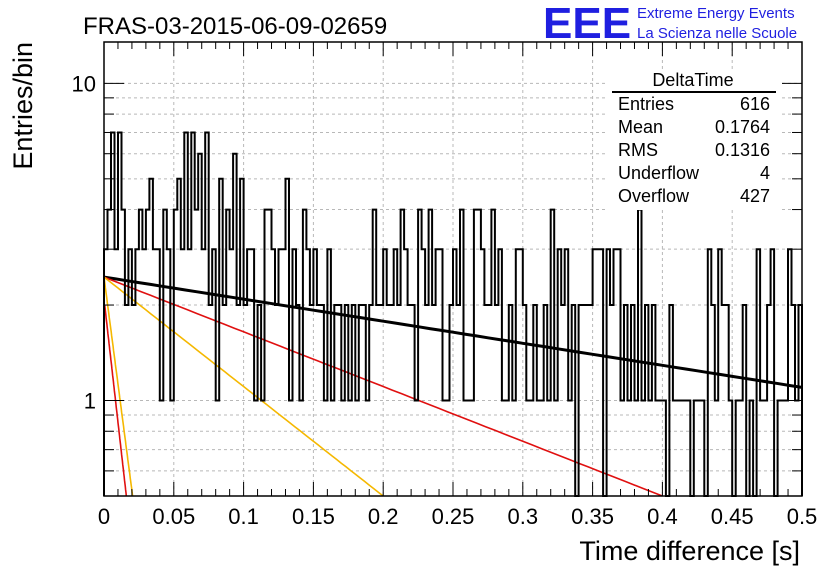 The height and width of the screenshot is (572, 836). What do you see at coordinates (692, 80) in the screenshot?
I see `stats-box-title: DeltaTime` at bounding box center [692, 80].